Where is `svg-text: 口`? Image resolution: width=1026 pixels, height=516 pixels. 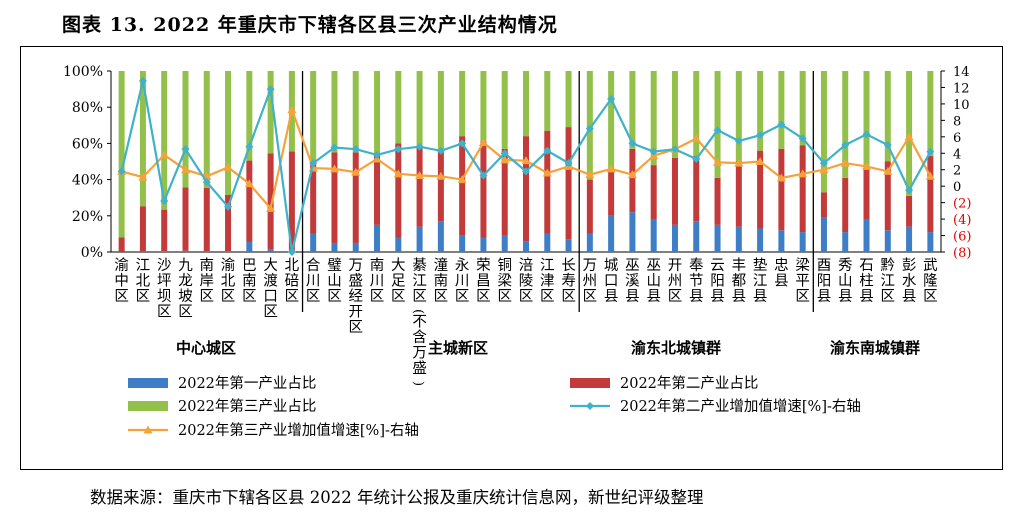 svg-text: 口 is located at coordinates (611, 282).